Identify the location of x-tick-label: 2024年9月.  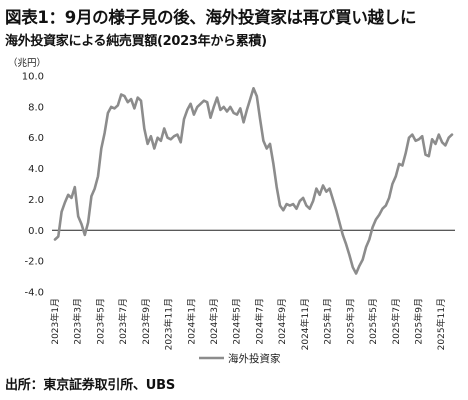
(282, 321).